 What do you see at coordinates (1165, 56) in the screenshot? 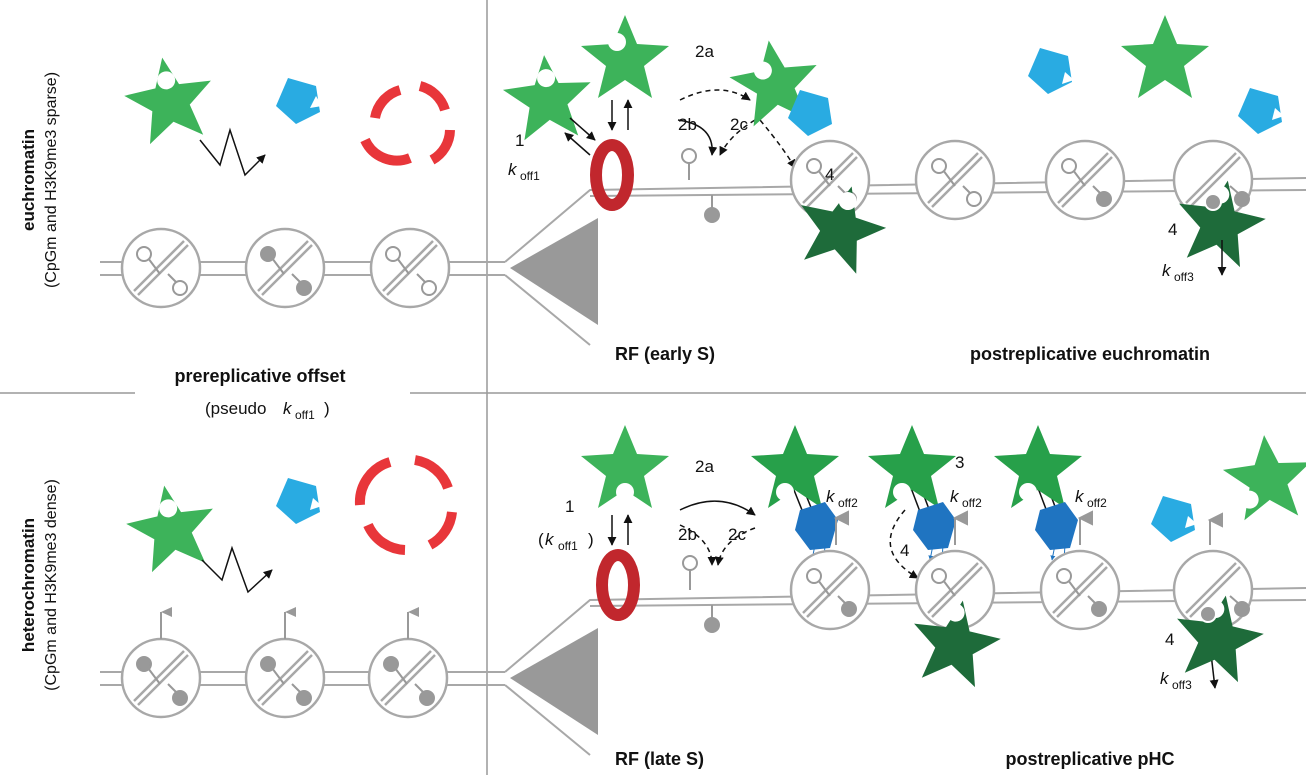
I see `uhrf1-free-top-right` at bounding box center [1165, 56].